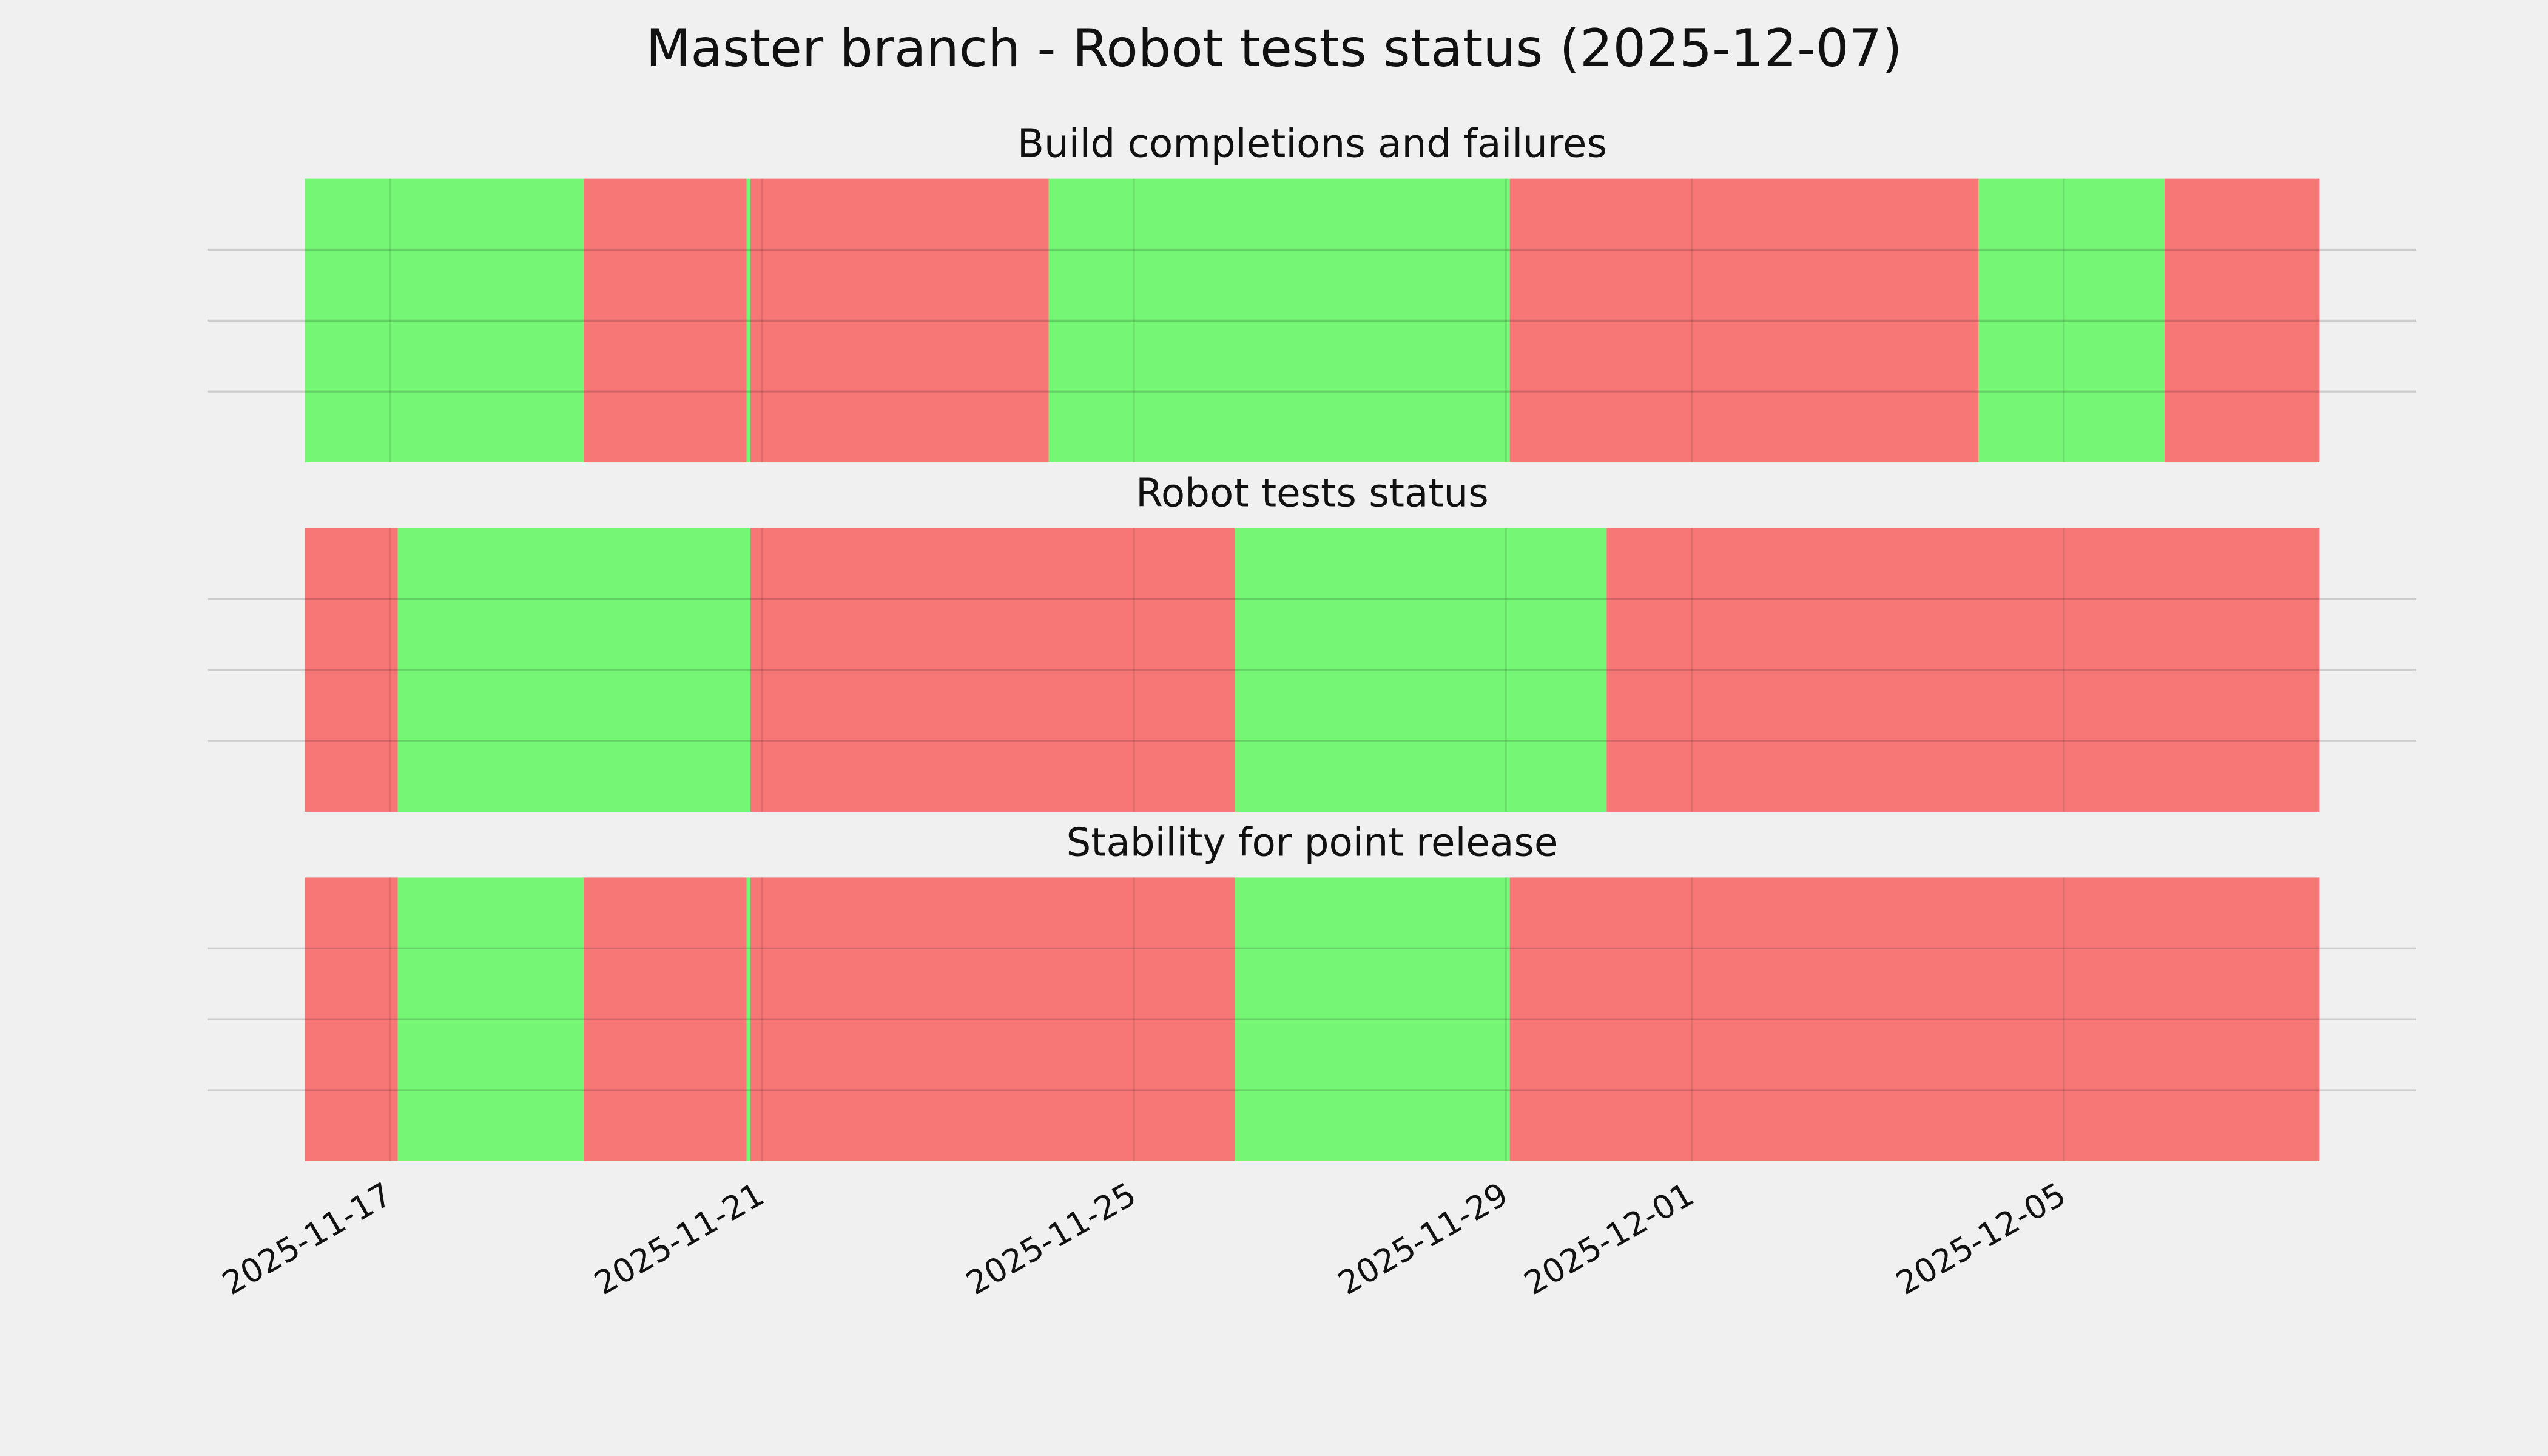 This screenshot has height=1456, width=2548. Describe the element at coordinates (1312, 493) in the screenshot. I see `panel-title: Robot tests status` at that location.